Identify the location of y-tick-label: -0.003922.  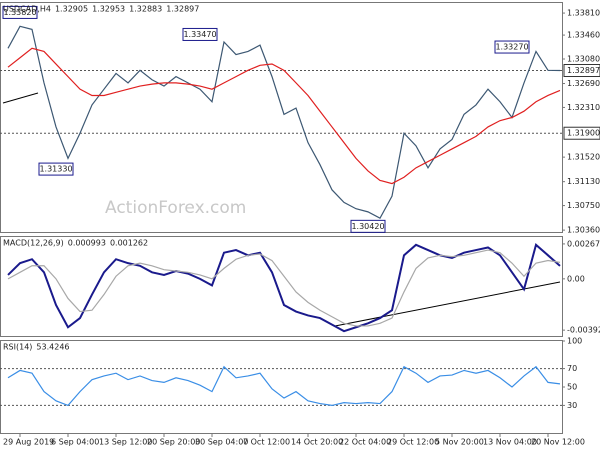
(583, 330).